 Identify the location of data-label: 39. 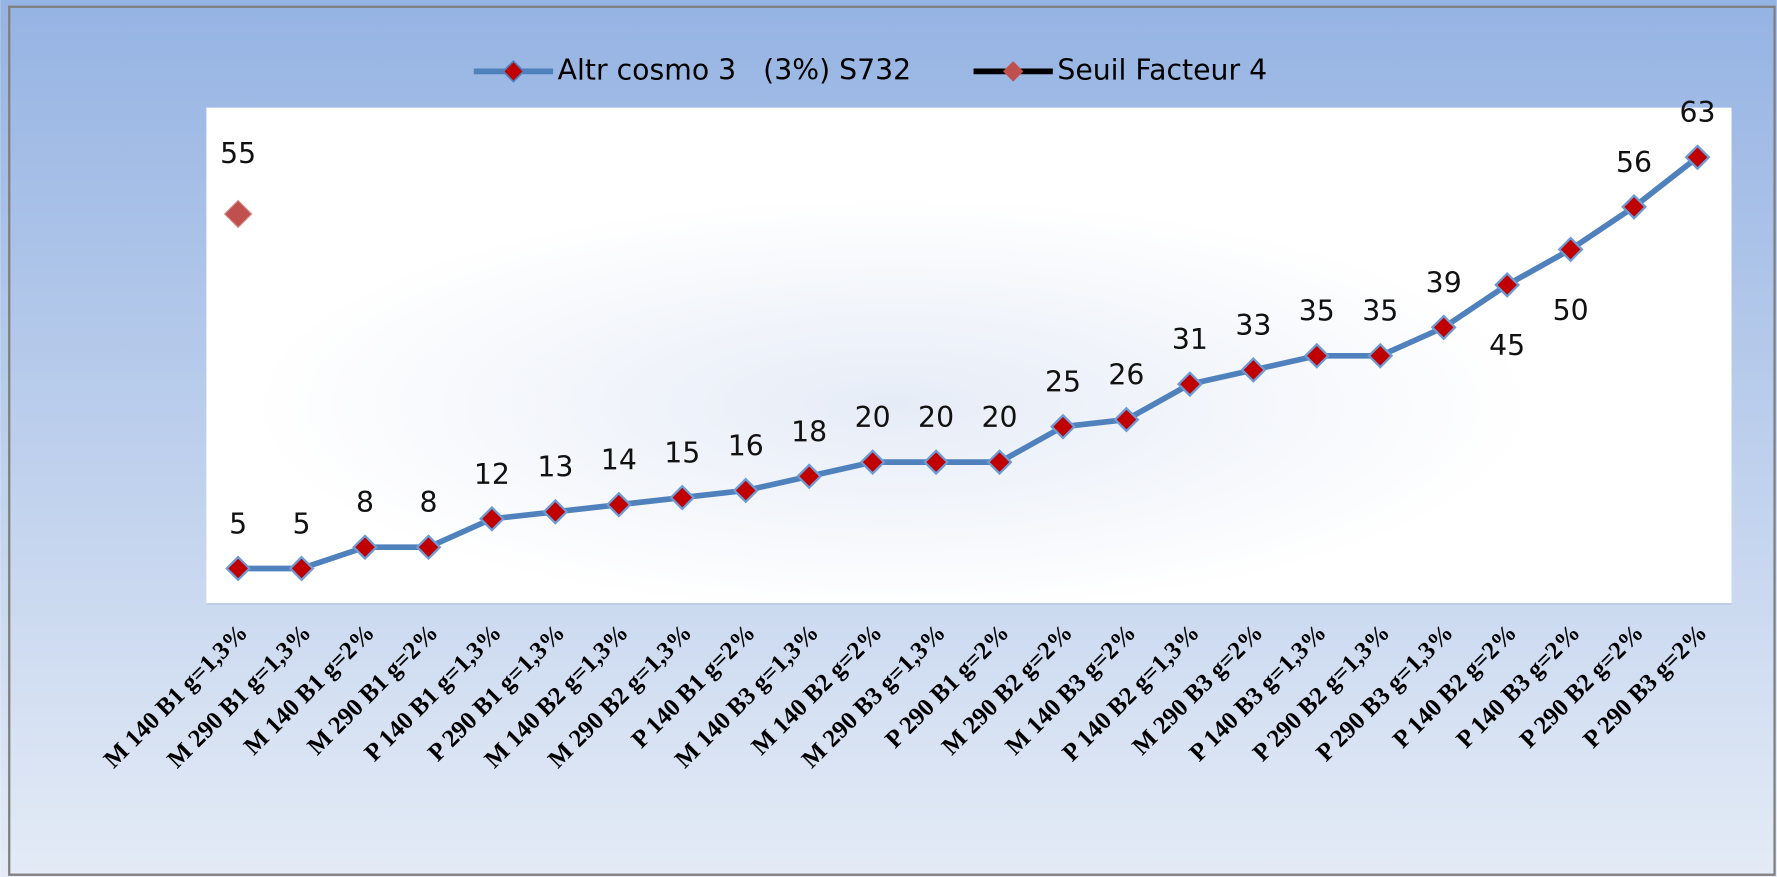
(1444, 282).